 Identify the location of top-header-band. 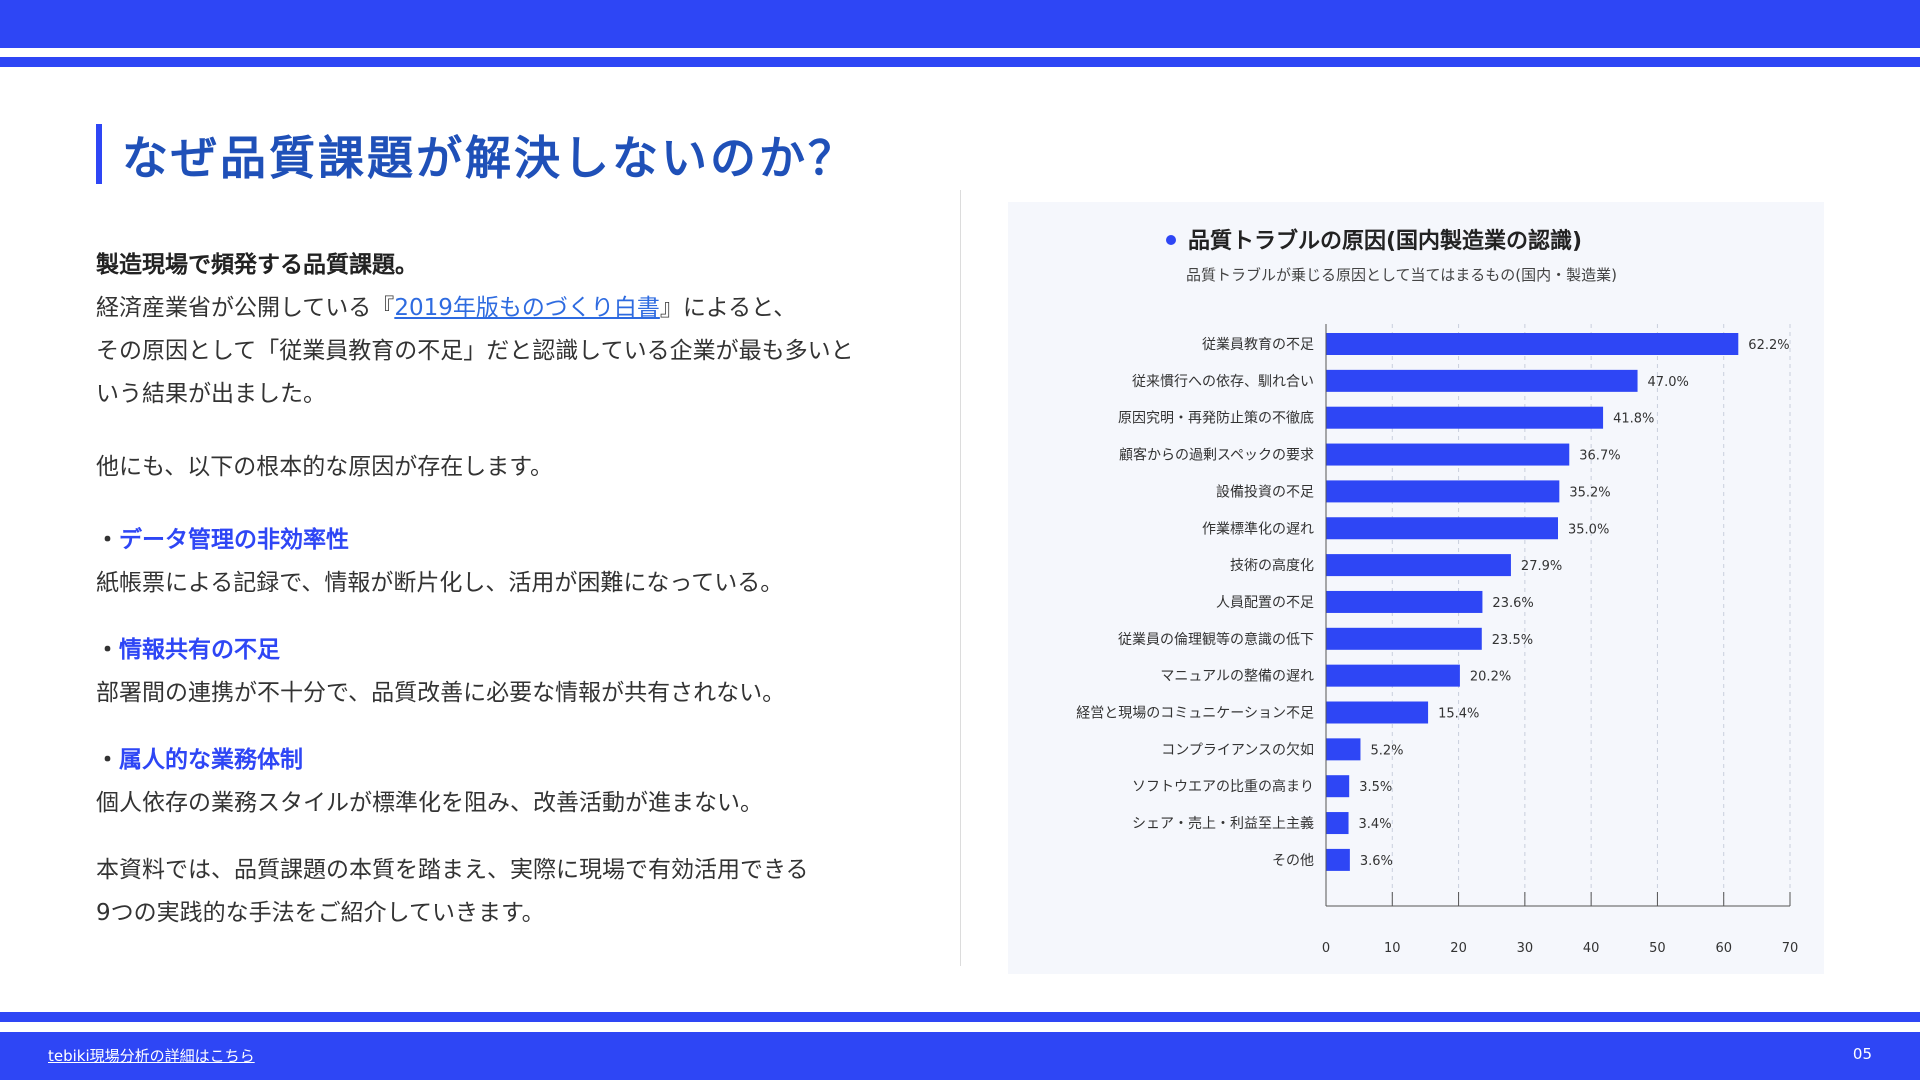
(960, 24).